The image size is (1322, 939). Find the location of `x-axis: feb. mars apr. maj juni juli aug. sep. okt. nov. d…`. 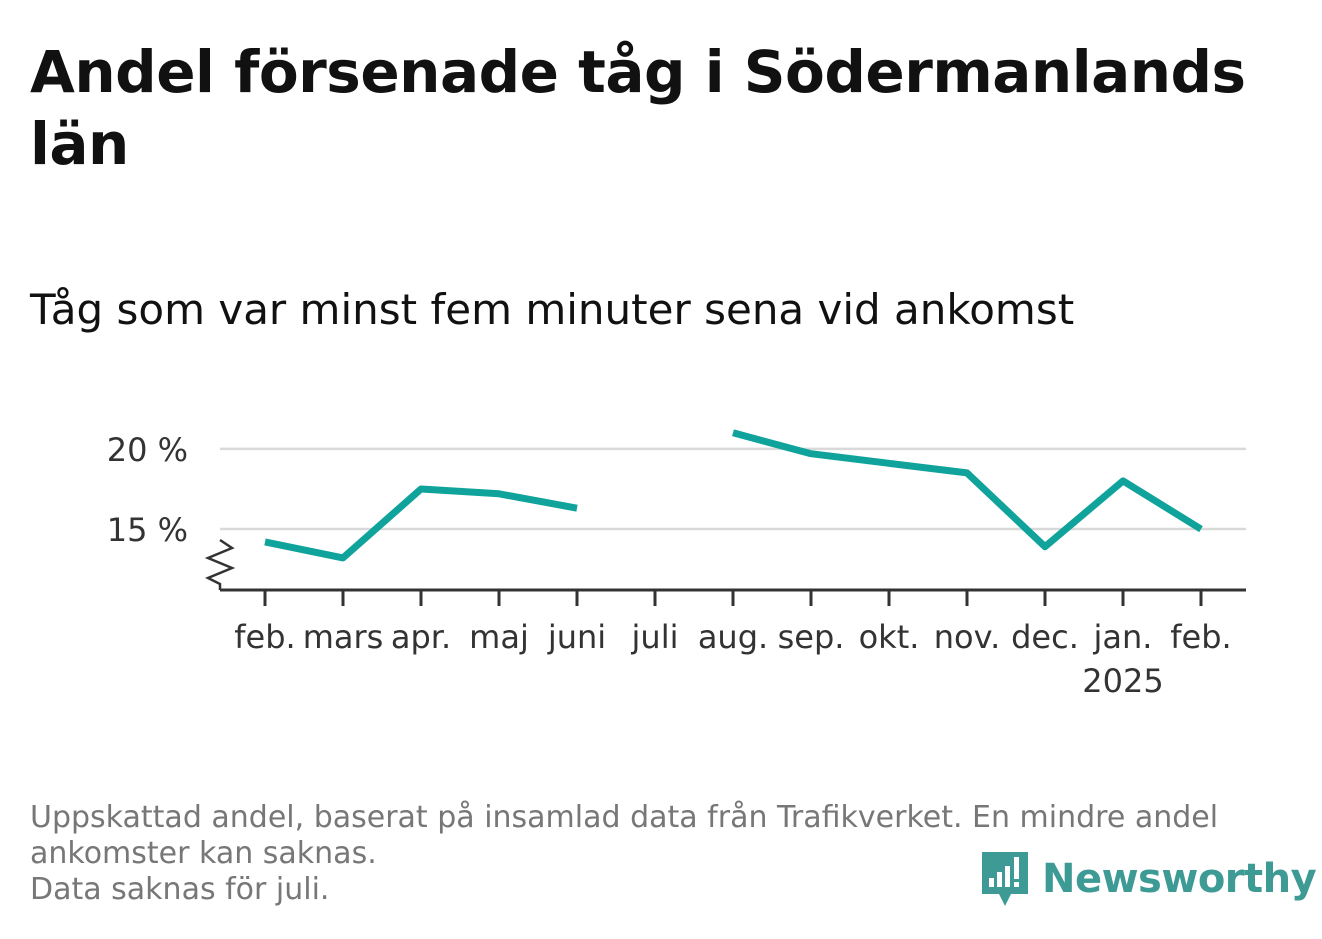

x-axis: feb. mars apr. maj juni juli aug. sep. okt. nov. d… is located at coordinates (725, 619).